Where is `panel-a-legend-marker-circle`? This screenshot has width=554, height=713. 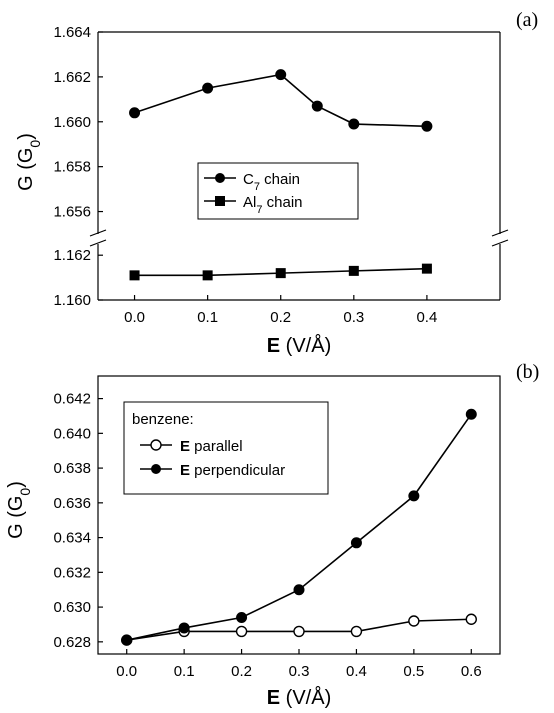
panel-a-legend-marker-circle is located at coordinates (220, 178).